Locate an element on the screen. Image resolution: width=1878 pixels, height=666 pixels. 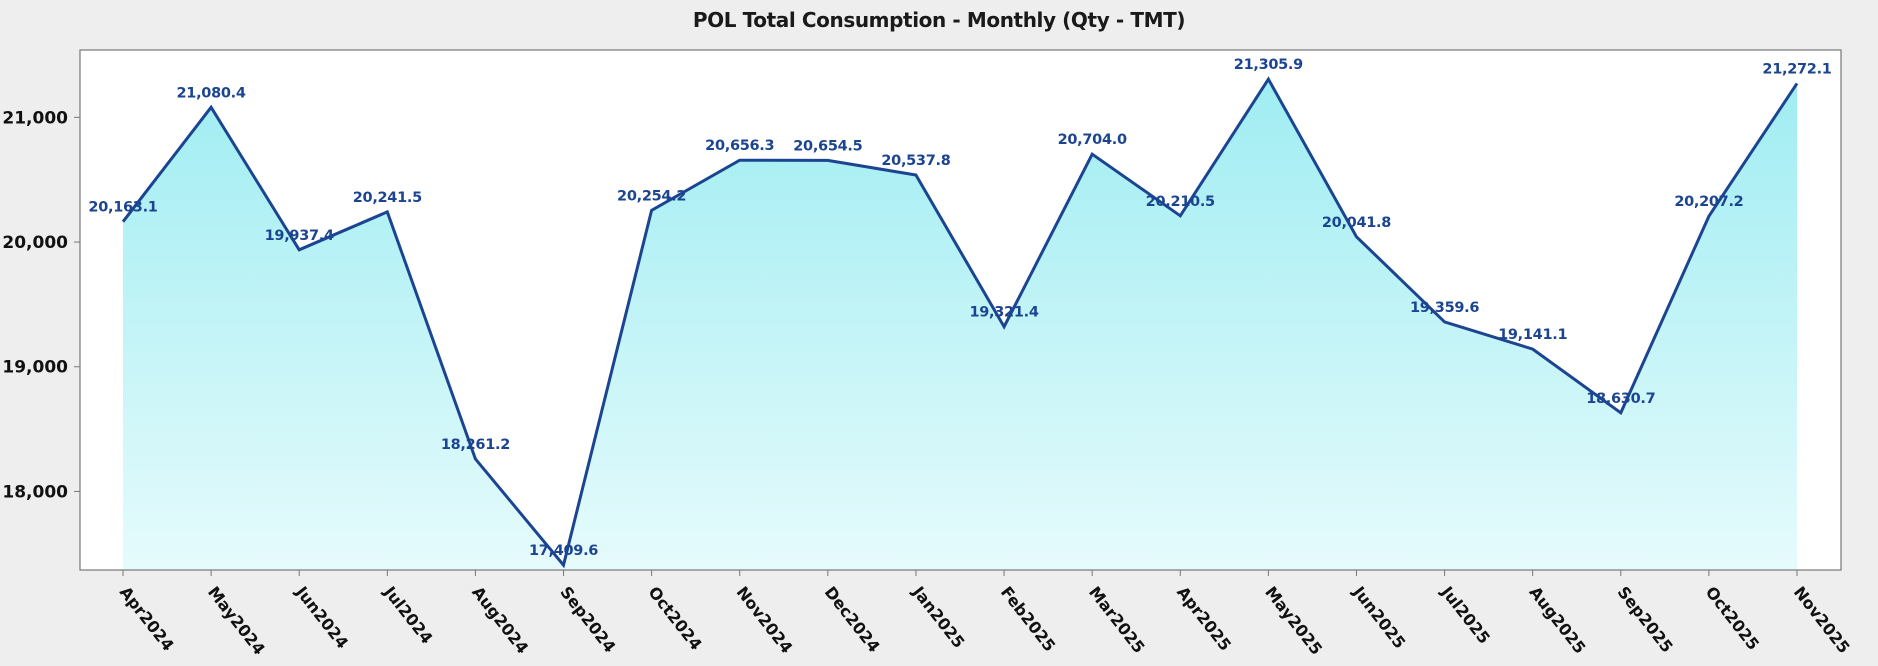
data-label: 20,241.5 is located at coordinates (387, 198).